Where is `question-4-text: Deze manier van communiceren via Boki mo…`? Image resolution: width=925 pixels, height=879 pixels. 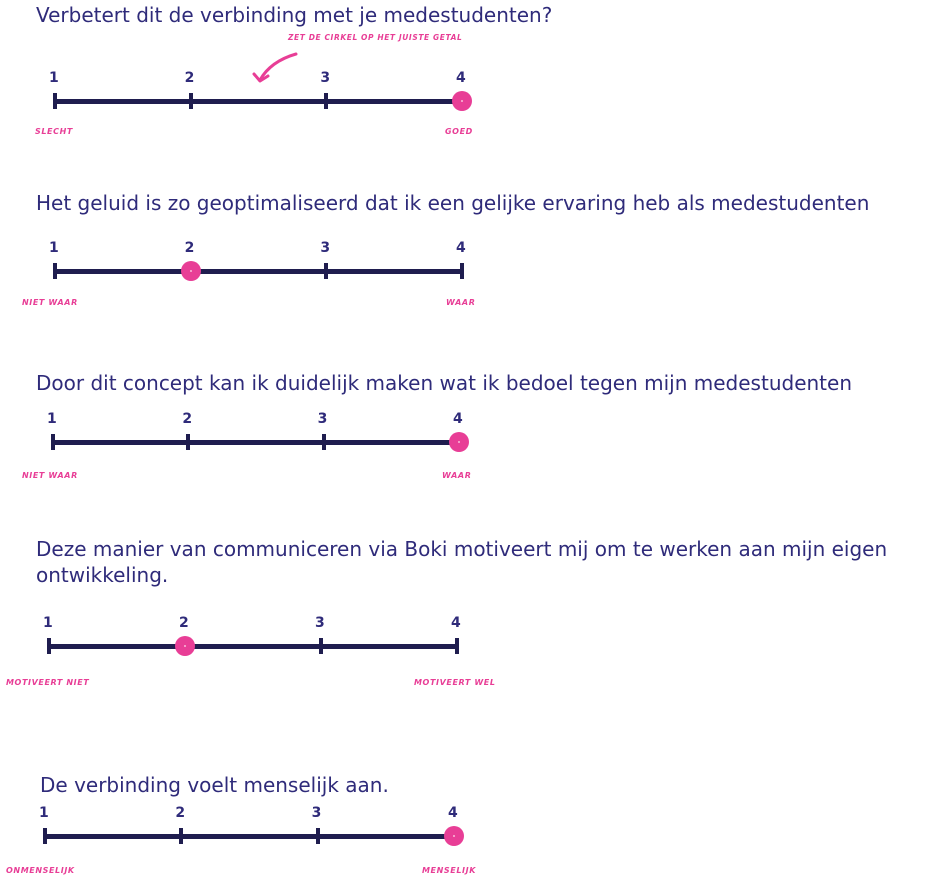
question-4-text: Deze manier van communiceren via Boki mo… is located at coordinates (462, 562).